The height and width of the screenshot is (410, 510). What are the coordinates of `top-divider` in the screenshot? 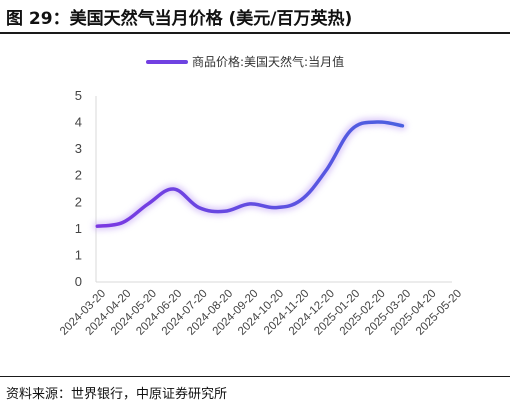 It's located at (255, 33).